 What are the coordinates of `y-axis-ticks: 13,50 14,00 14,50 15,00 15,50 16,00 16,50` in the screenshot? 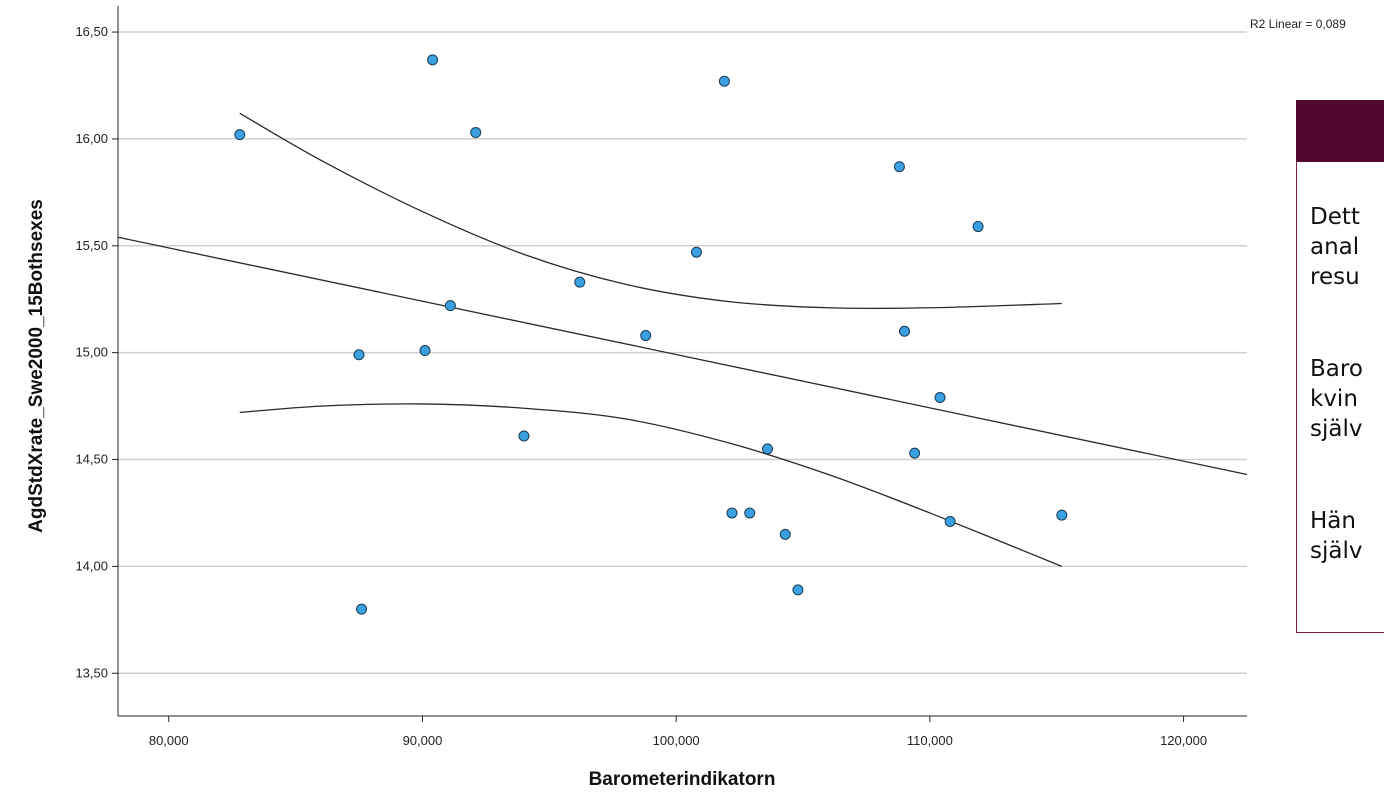 It's located at (96, 352).